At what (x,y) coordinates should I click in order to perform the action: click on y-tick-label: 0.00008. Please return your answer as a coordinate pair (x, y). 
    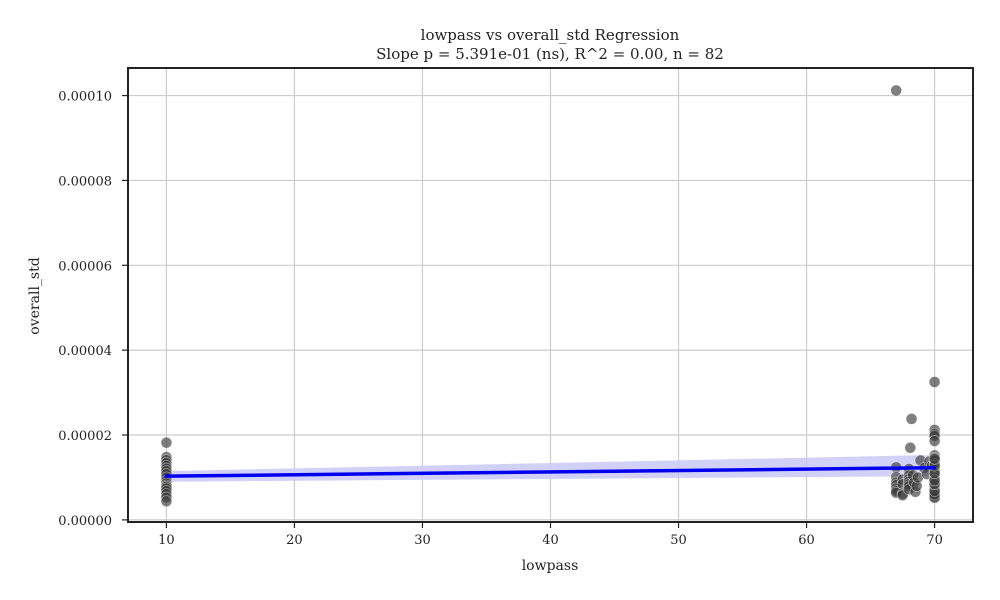
    Looking at the image, I should click on (85, 181).